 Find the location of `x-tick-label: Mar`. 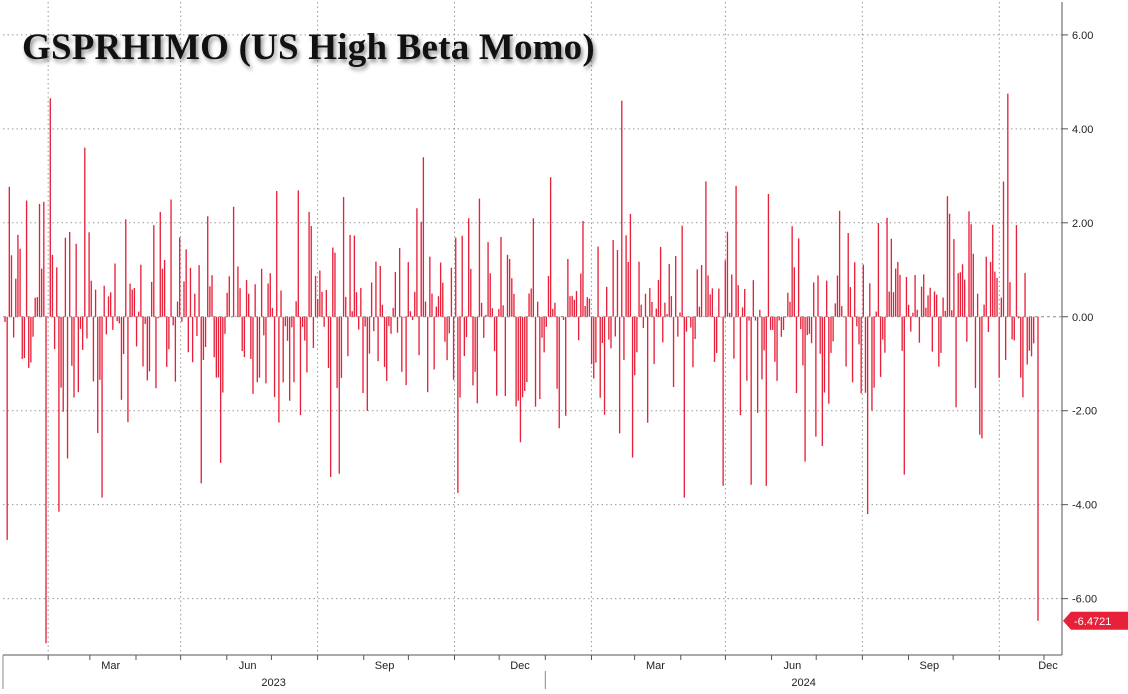

x-tick-label: Mar is located at coordinates (110, 666).